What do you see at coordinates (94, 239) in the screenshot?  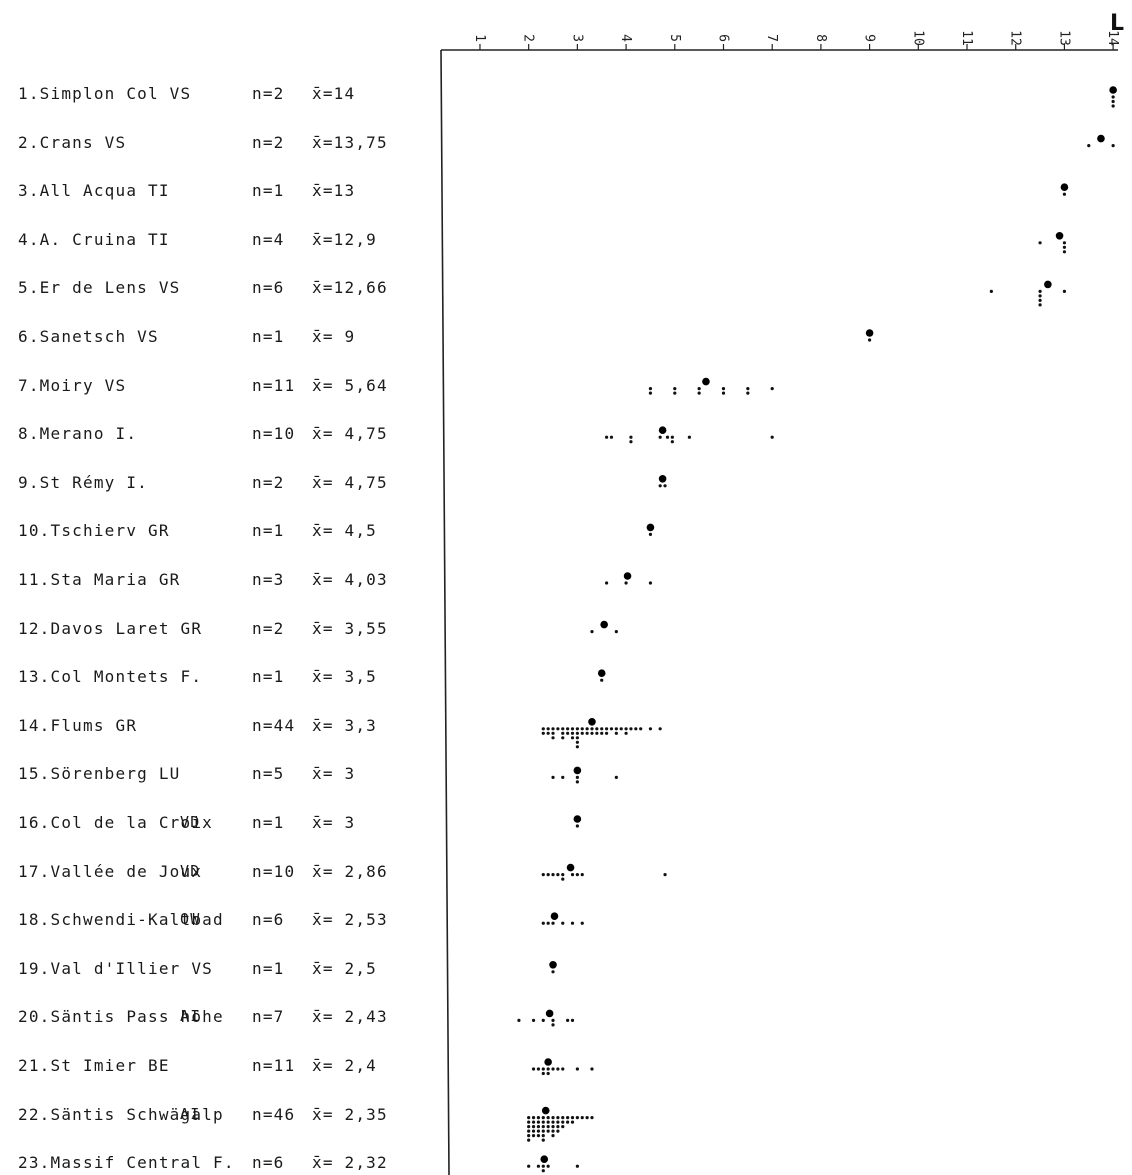 I see `location-name: 4.A. Cruina TI` at bounding box center [94, 239].